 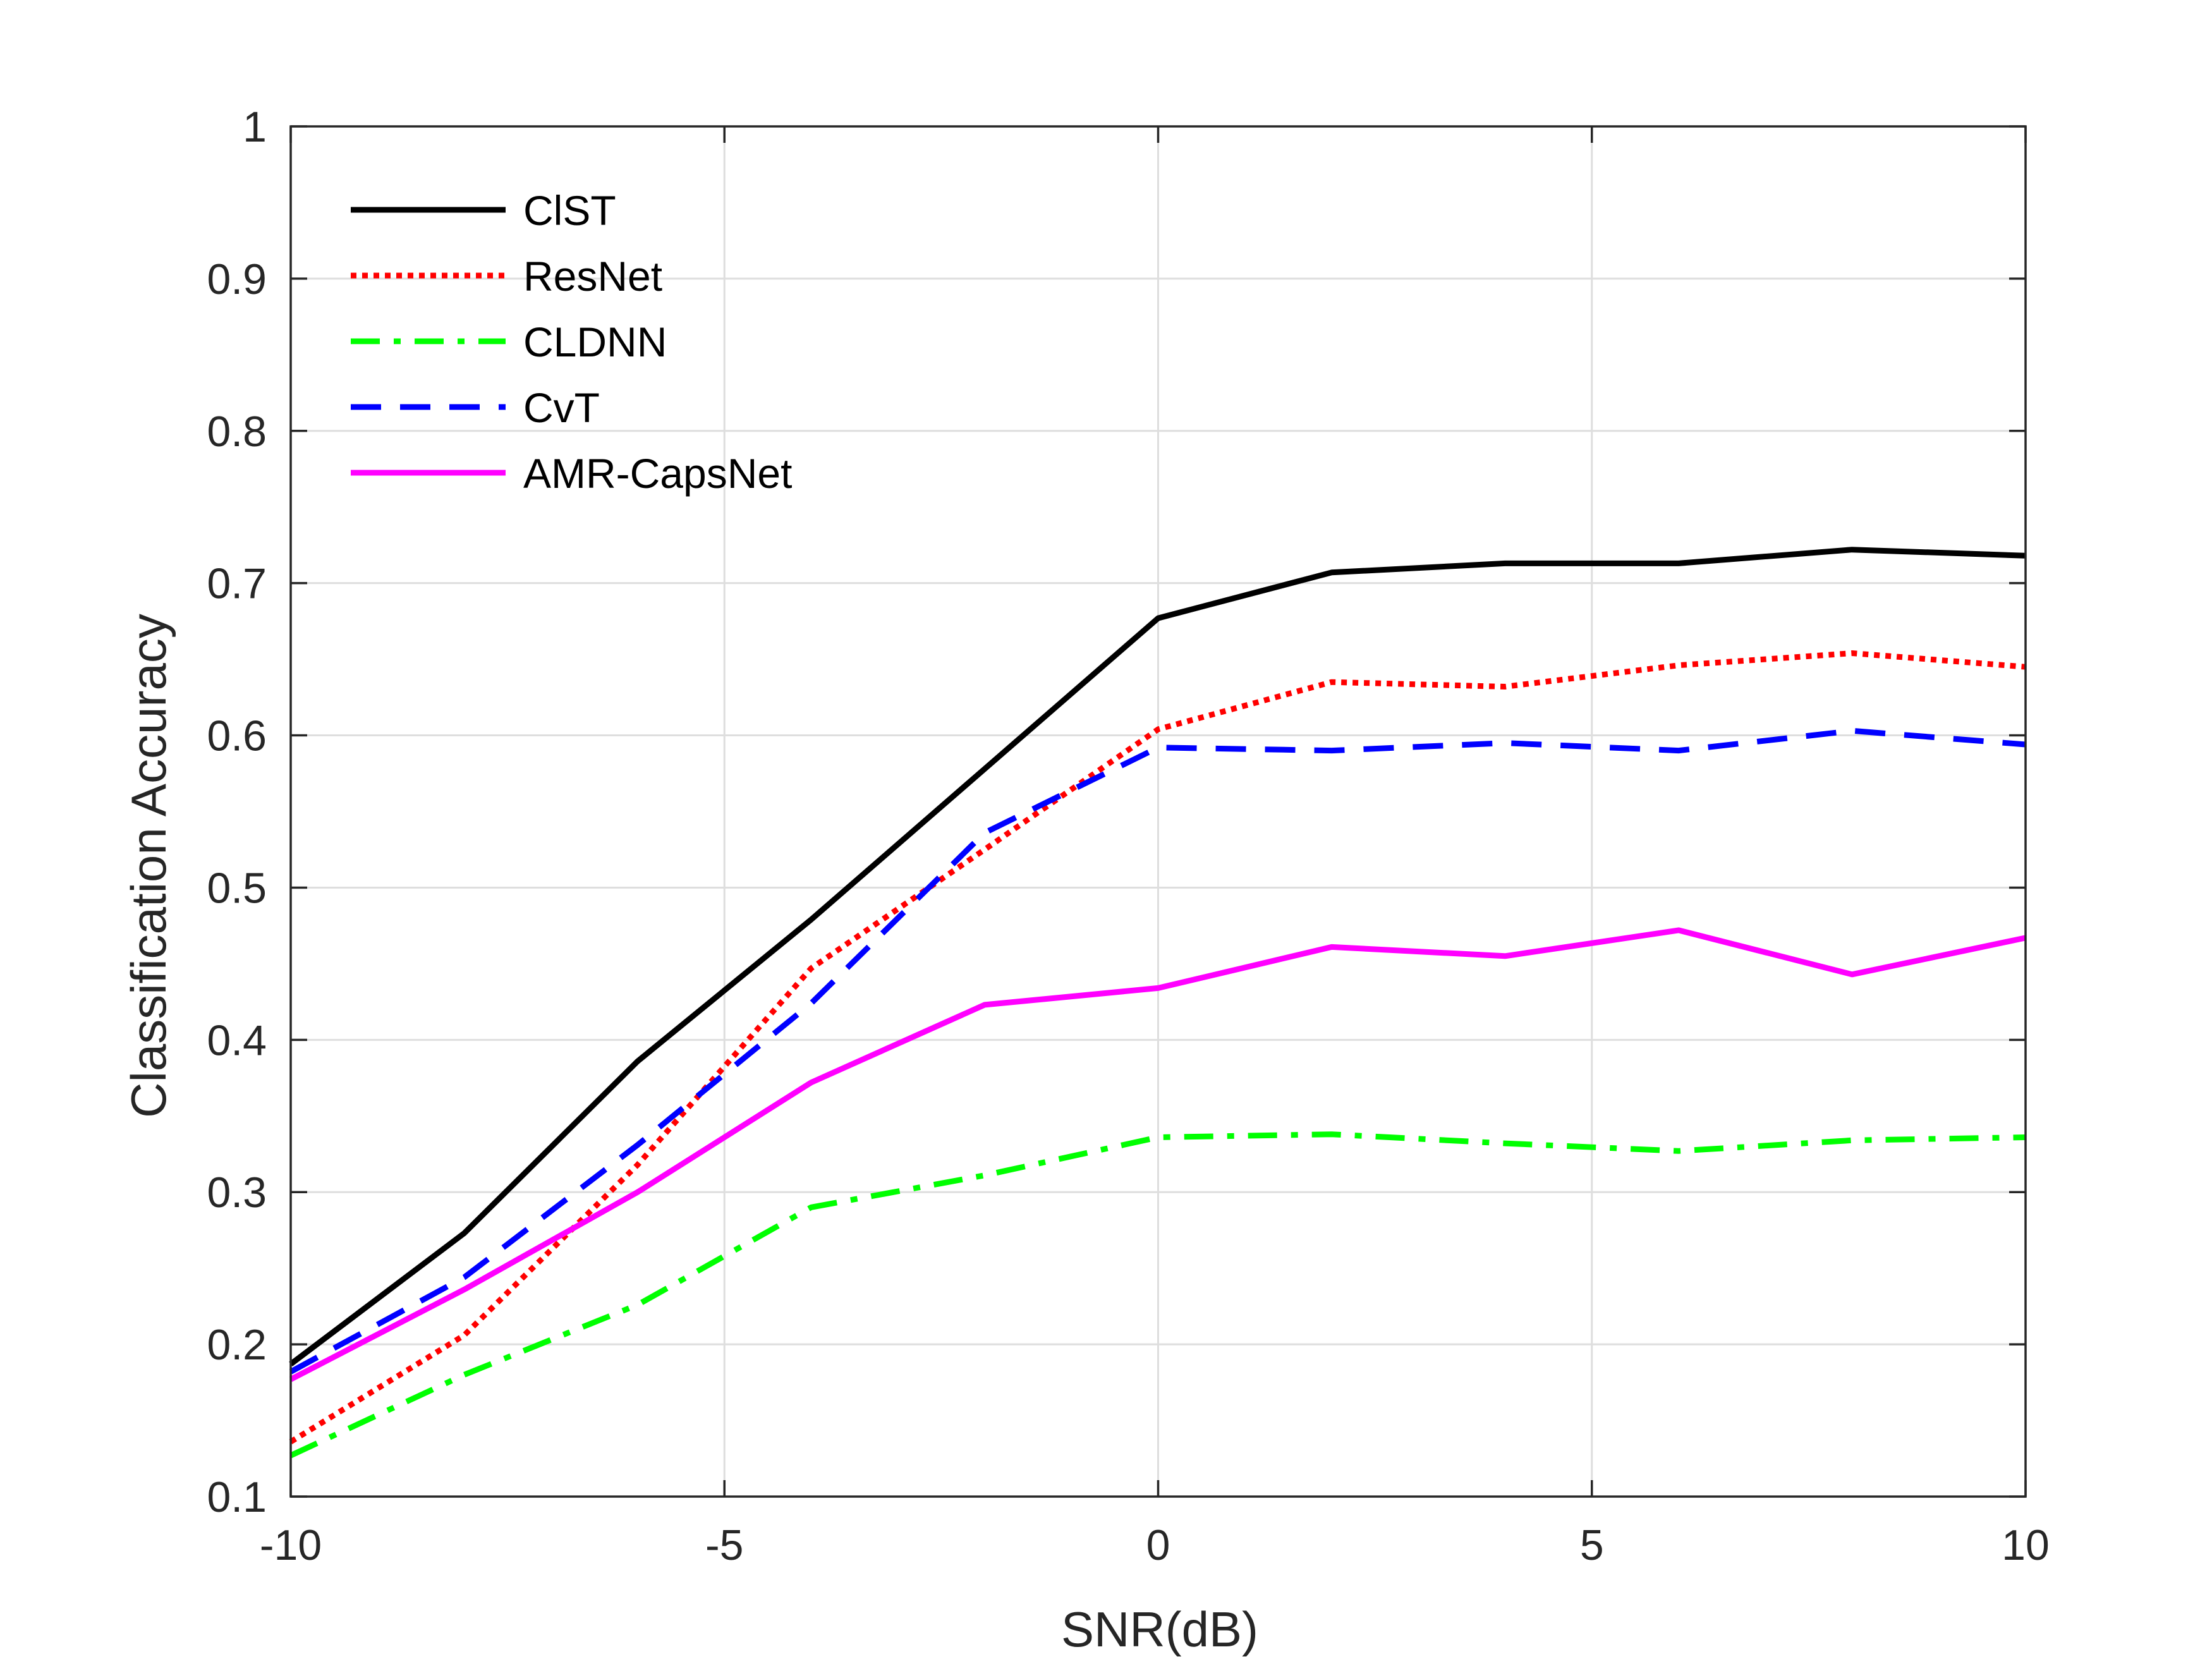 I want to click on legend-label-resnet: ResNet, so click(x=592, y=276).